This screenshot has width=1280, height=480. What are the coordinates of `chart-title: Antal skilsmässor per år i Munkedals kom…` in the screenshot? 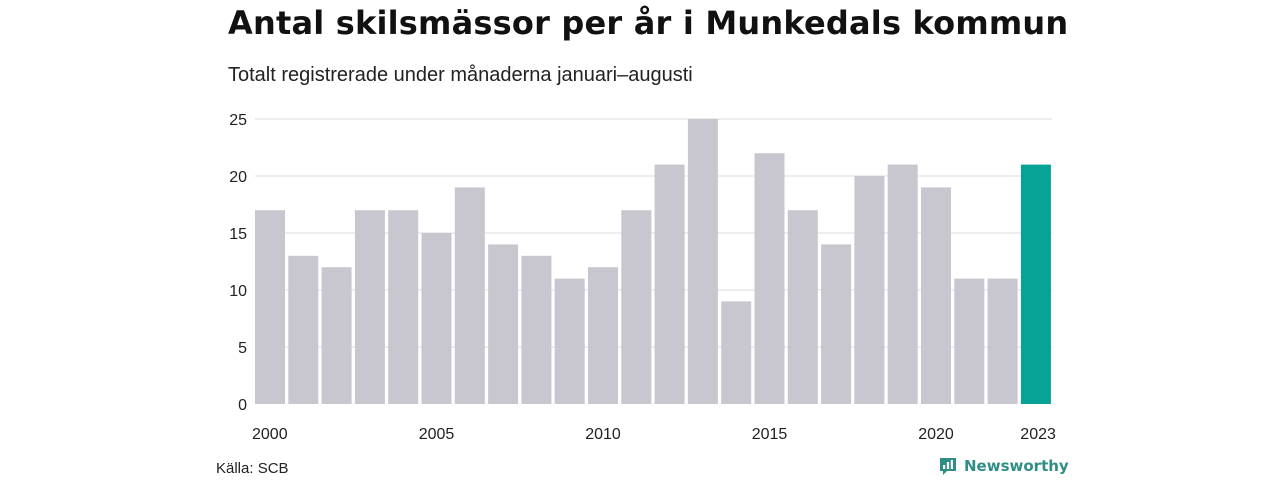 It's located at (648, 23).